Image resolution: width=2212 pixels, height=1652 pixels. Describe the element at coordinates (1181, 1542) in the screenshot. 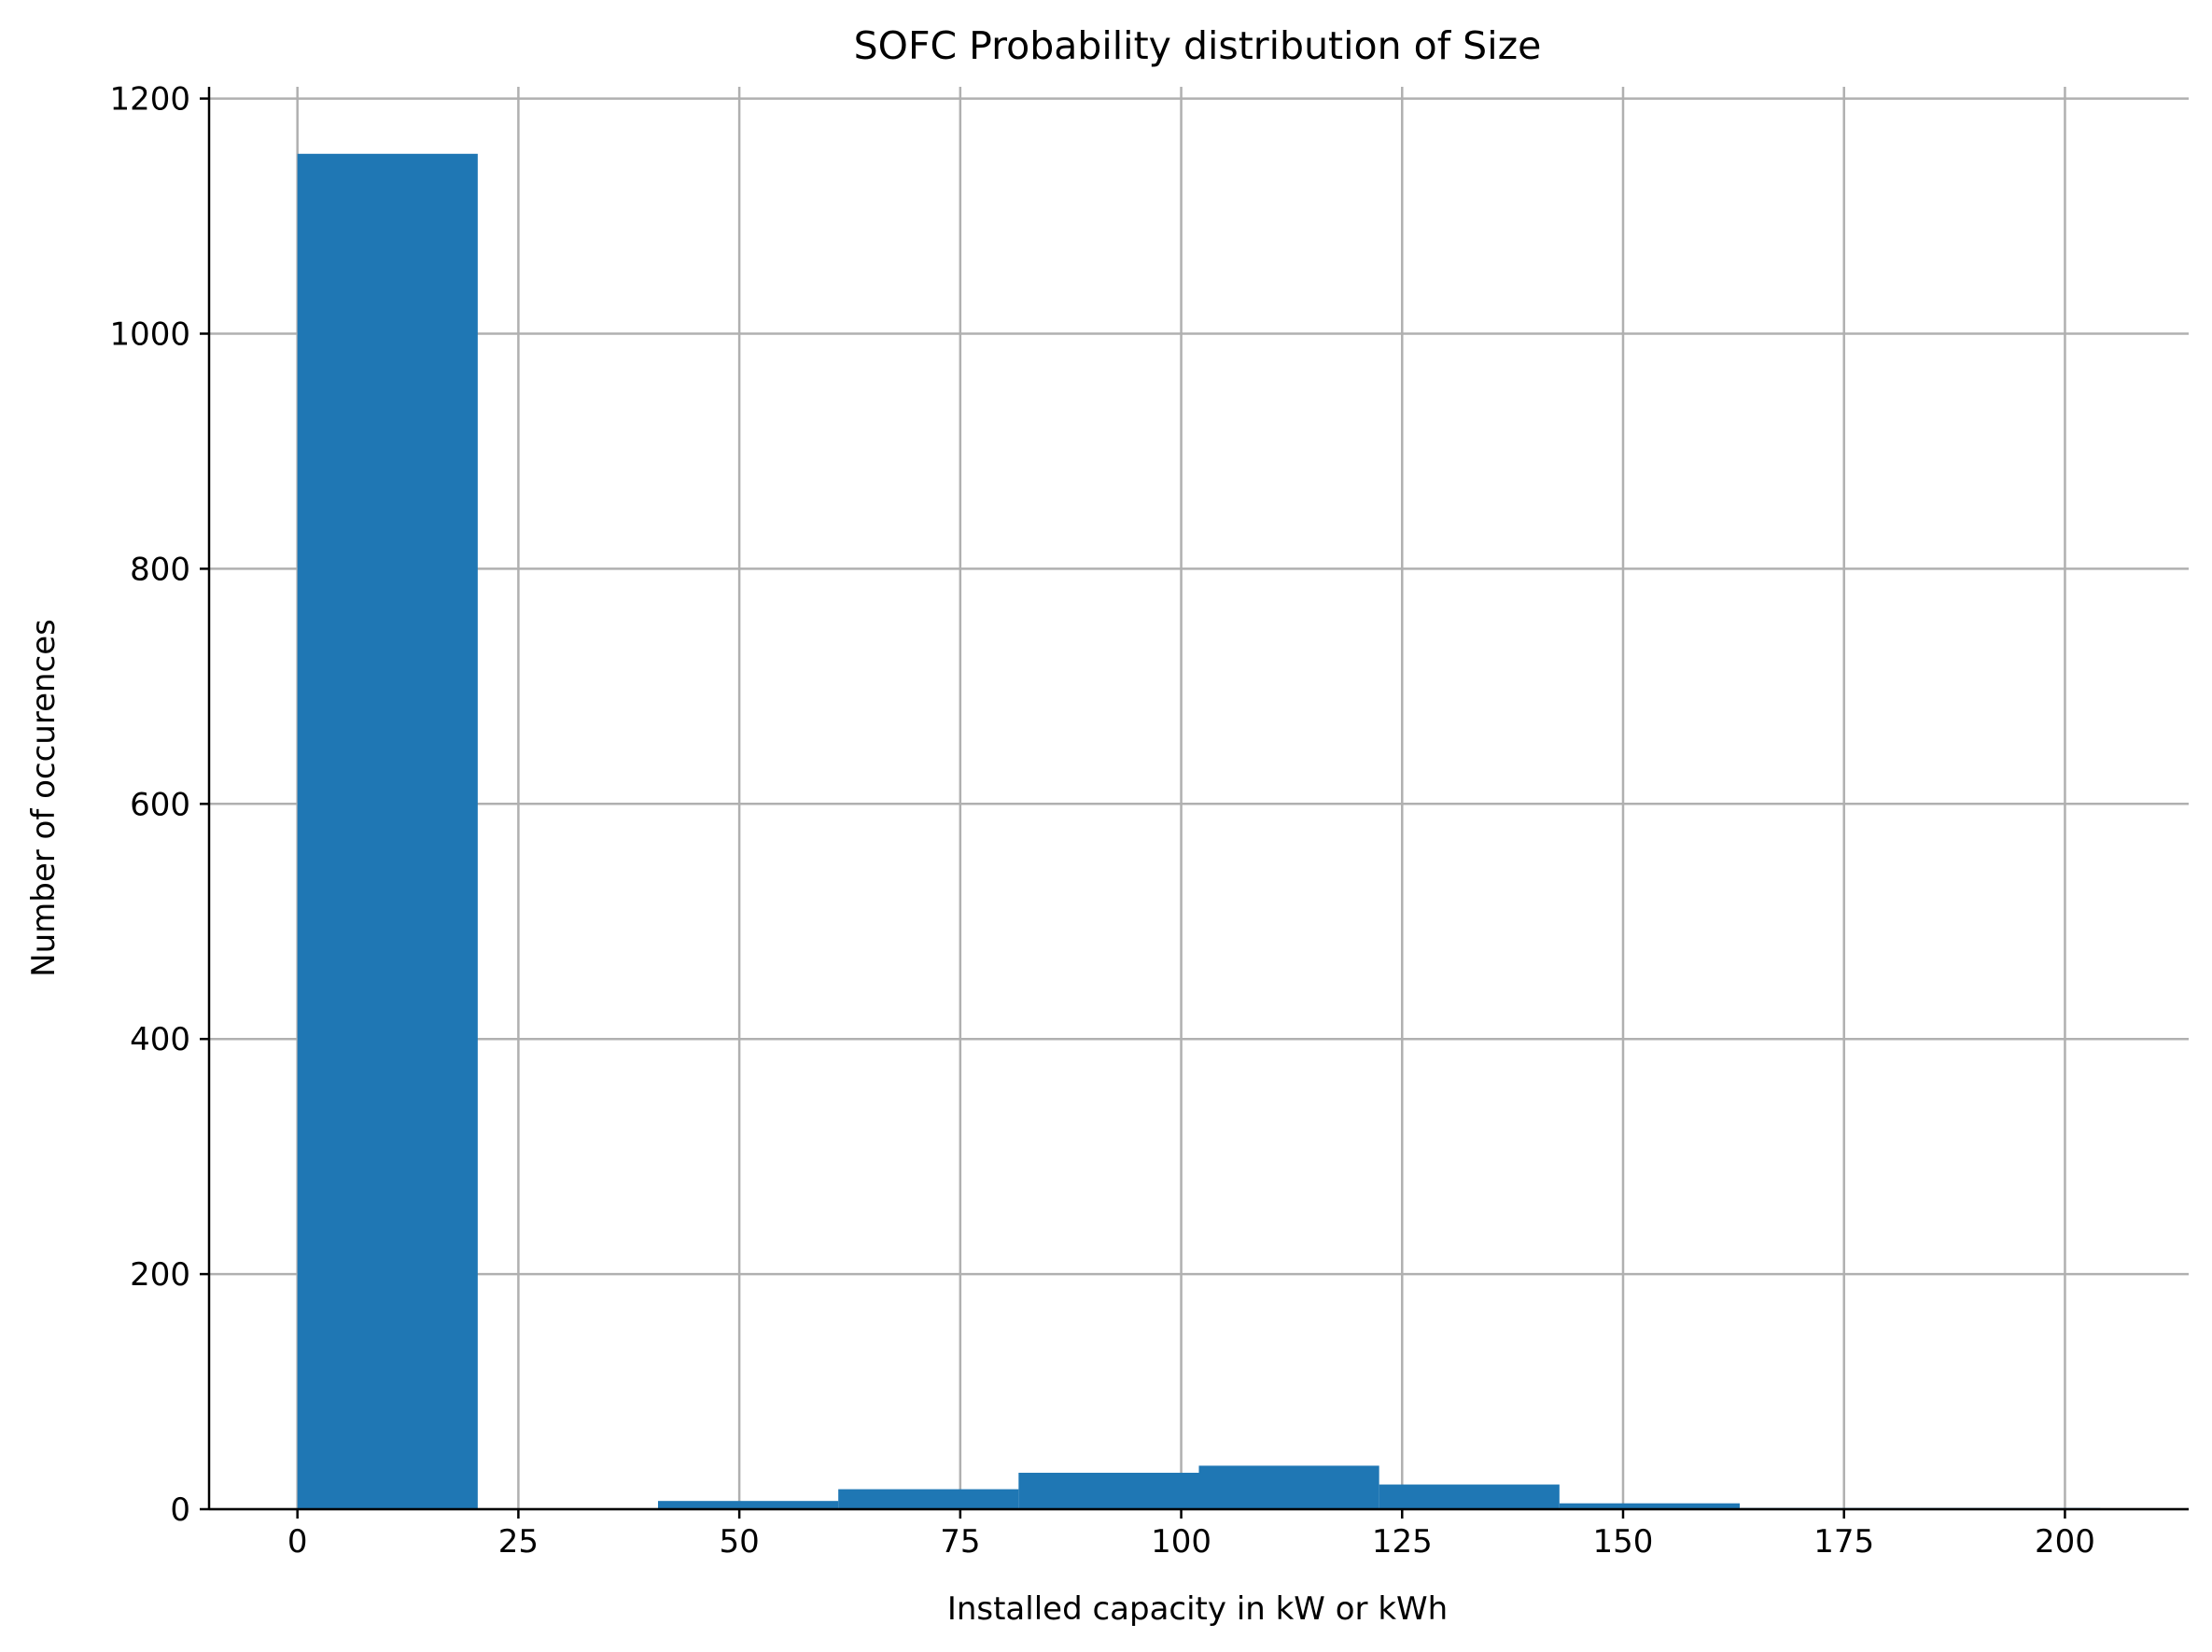

I see `x-tick-label: 100` at that location.